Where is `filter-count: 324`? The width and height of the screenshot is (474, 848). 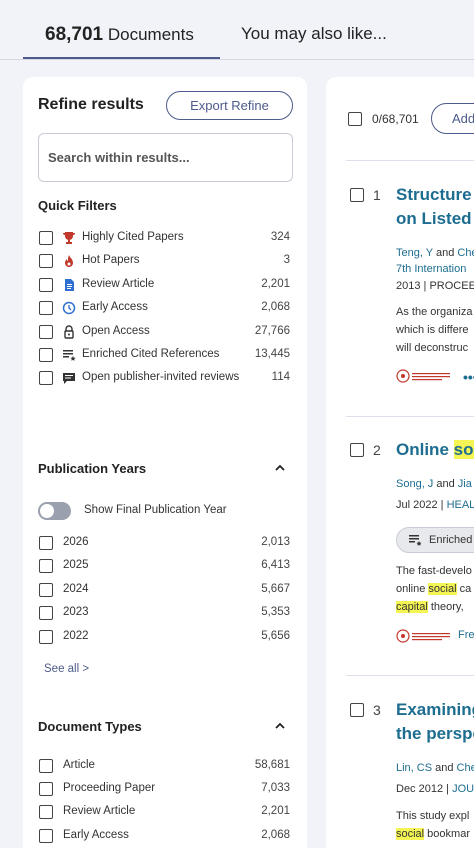
filter-count: 324 is located at coordinates (280, 237).